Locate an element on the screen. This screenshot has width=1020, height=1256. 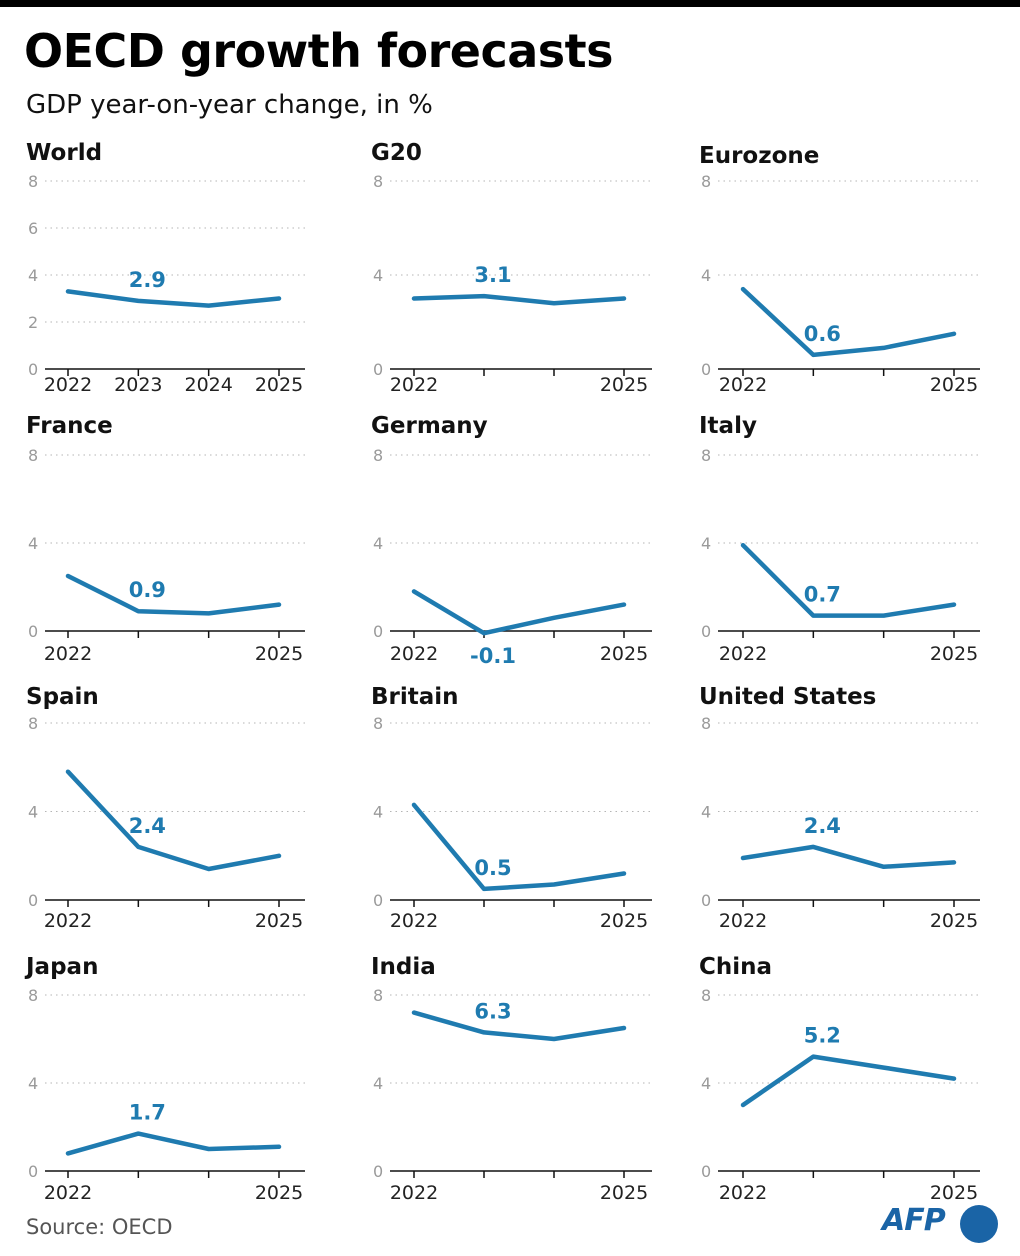
x-tick-label: 2024 is located at coordinates (208, 385).